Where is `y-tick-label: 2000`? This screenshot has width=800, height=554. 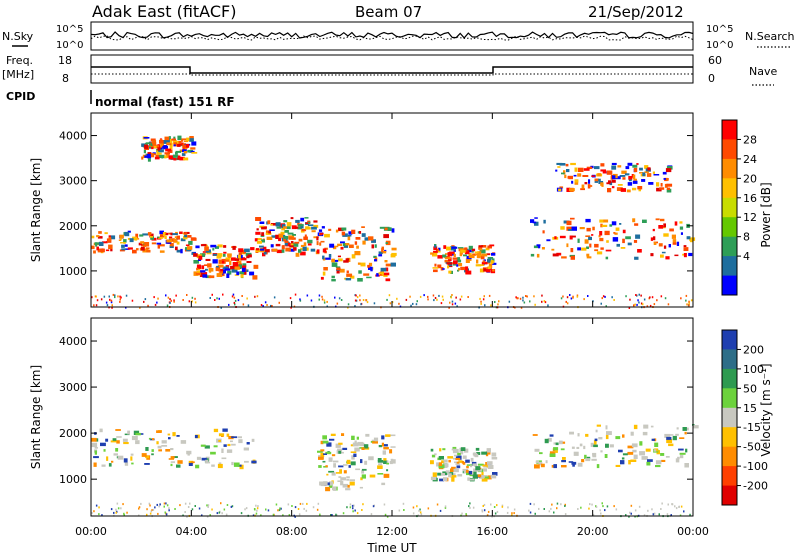
y-tick-label: 2000 is located at coordinates (73, 433).